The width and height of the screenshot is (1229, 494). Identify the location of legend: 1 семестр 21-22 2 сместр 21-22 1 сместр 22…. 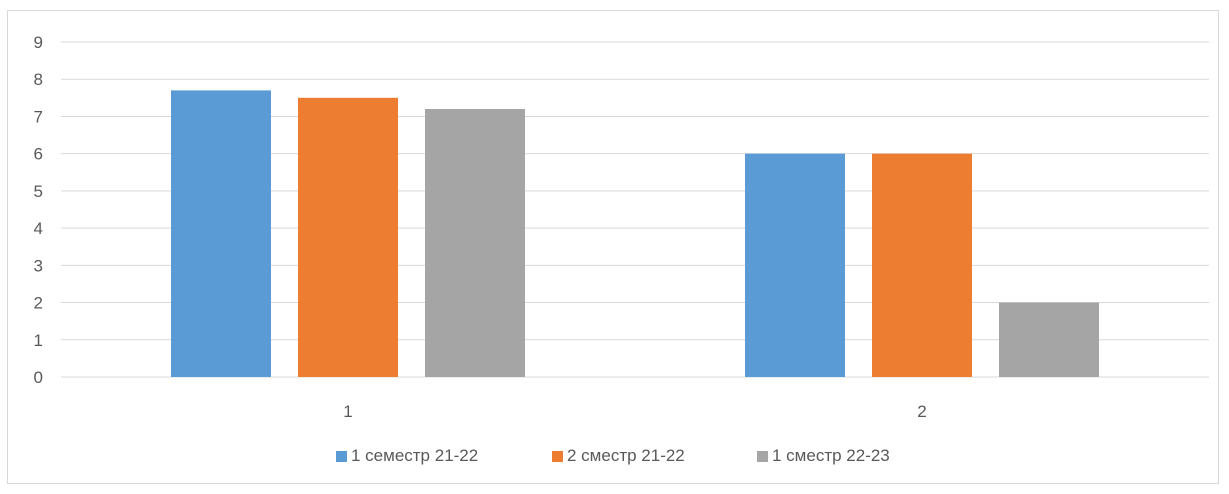
(613, 455).